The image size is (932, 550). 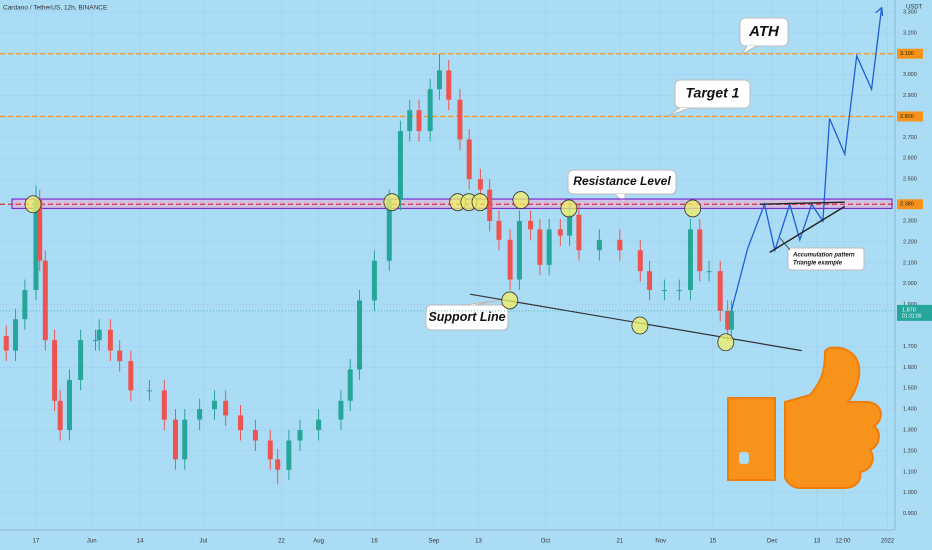 I want to click on y-tick-label: 1.600, so click(x=910, y=368).